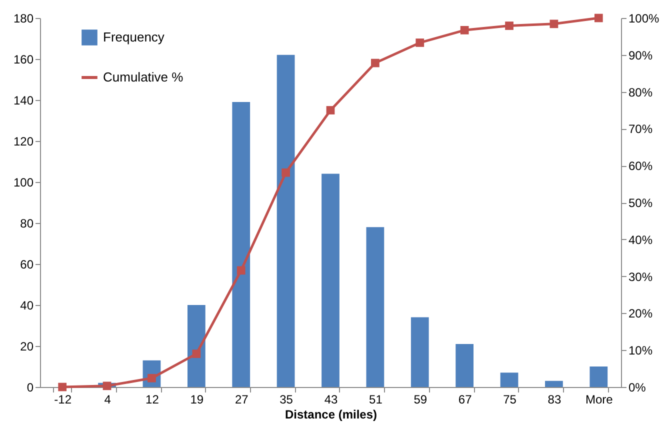 Image resolution: width=671 pixels, height=432 pixels. What do you see at coordinates (376, 399) in the screenshot?
I see `x-tick-label: 51` at bounding box center [376, 399].